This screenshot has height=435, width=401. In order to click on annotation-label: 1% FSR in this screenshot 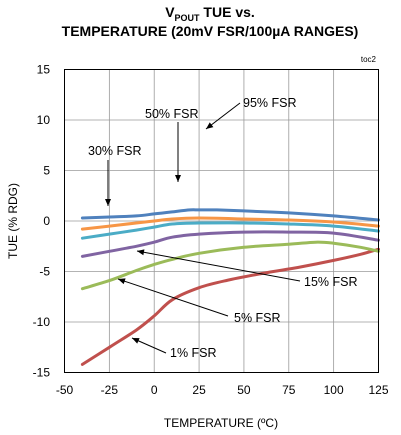, I will do `click(193, 353)`.